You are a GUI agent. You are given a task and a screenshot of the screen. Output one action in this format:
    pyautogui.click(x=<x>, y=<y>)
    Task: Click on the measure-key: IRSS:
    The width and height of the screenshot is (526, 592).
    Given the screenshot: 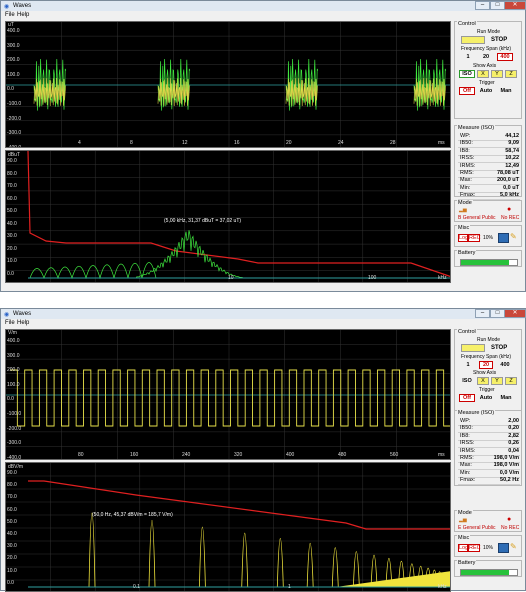 What is the action you would take?
    pyautogui.click(x=467, y=443)
    